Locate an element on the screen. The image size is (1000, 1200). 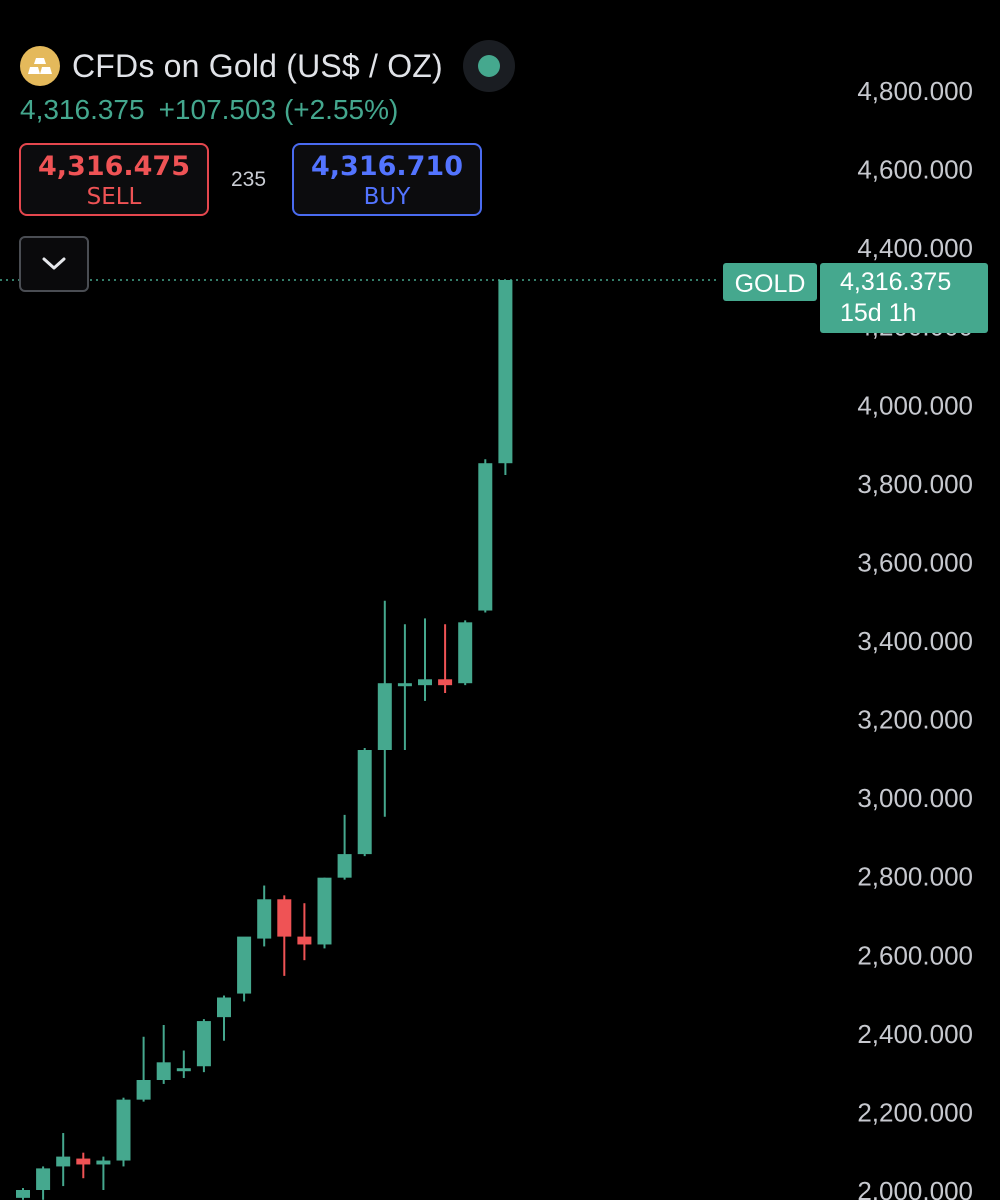
chevron-down-icon is located at coordinates (54, 263).